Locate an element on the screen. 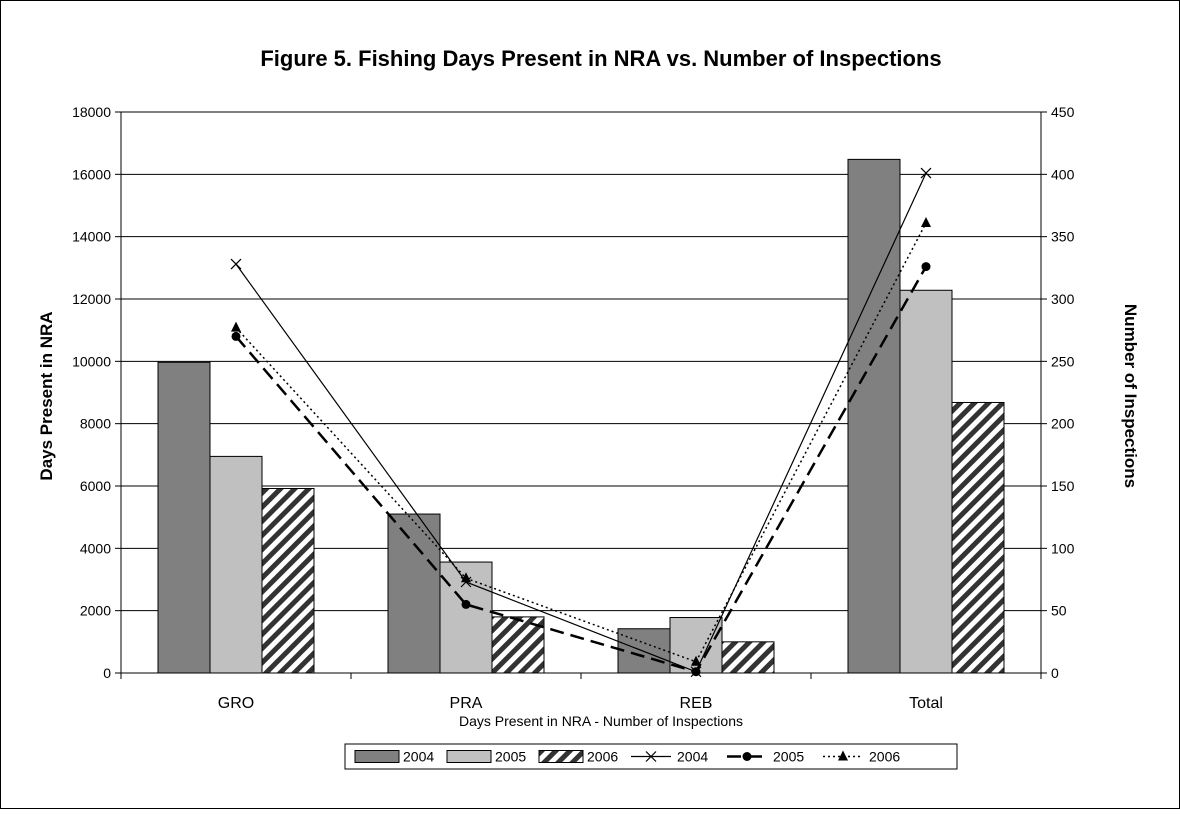 This screenshot has width=1180, height=815. y-tick-label: 16000 is located at coordinates (91, 174).